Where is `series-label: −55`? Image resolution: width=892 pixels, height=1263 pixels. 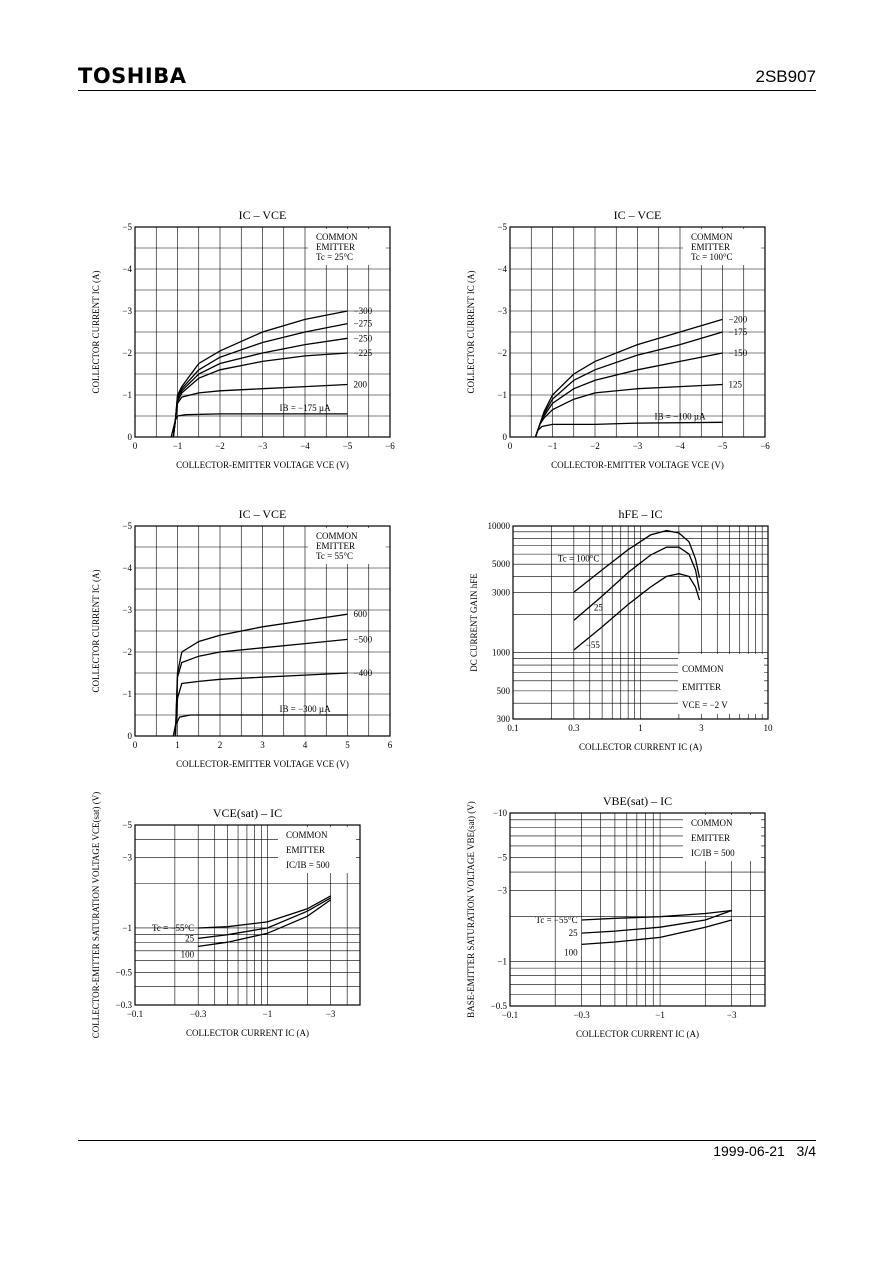
series-label: −55 is located at coordinates (593, 645).